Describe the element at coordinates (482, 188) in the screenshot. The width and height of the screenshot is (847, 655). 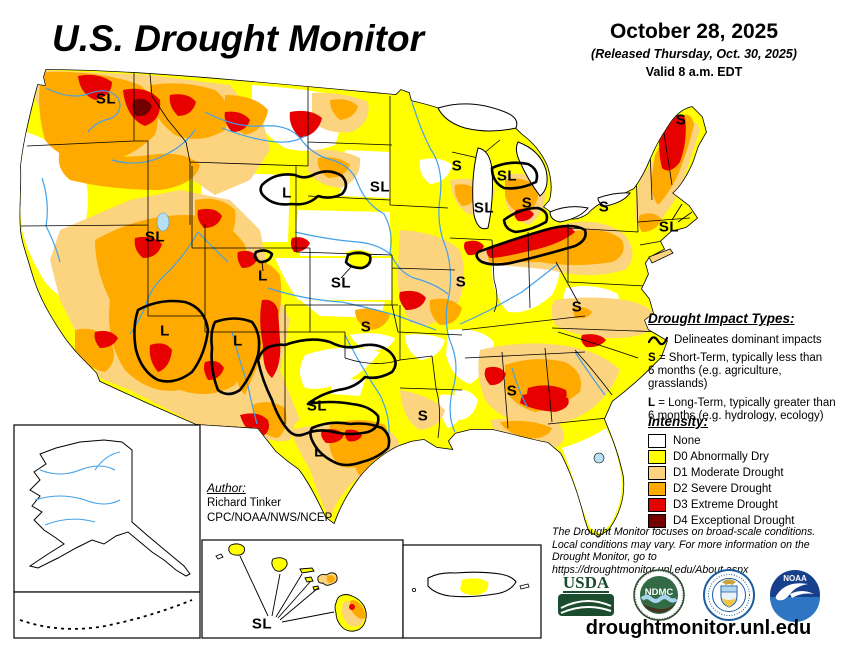
I see `lake-michigan` at that location.